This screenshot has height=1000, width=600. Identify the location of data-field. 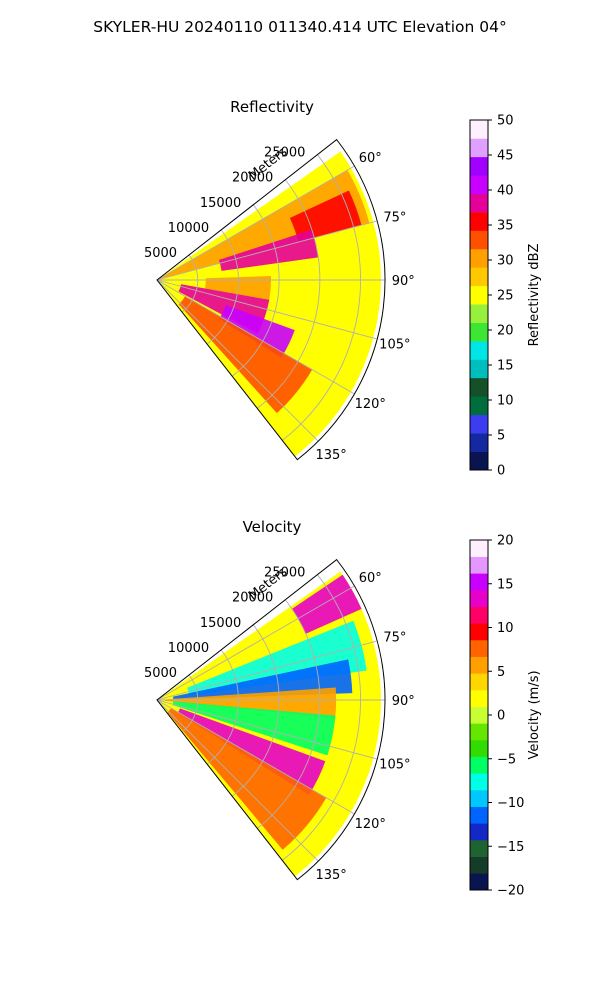
(269, 724).